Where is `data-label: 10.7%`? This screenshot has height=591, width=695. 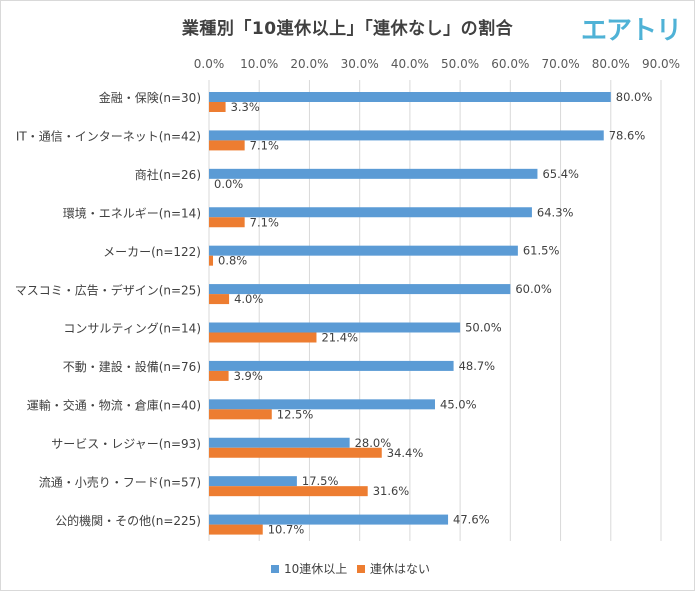
data-label: 10.7% is located at coordinates (286, 530).